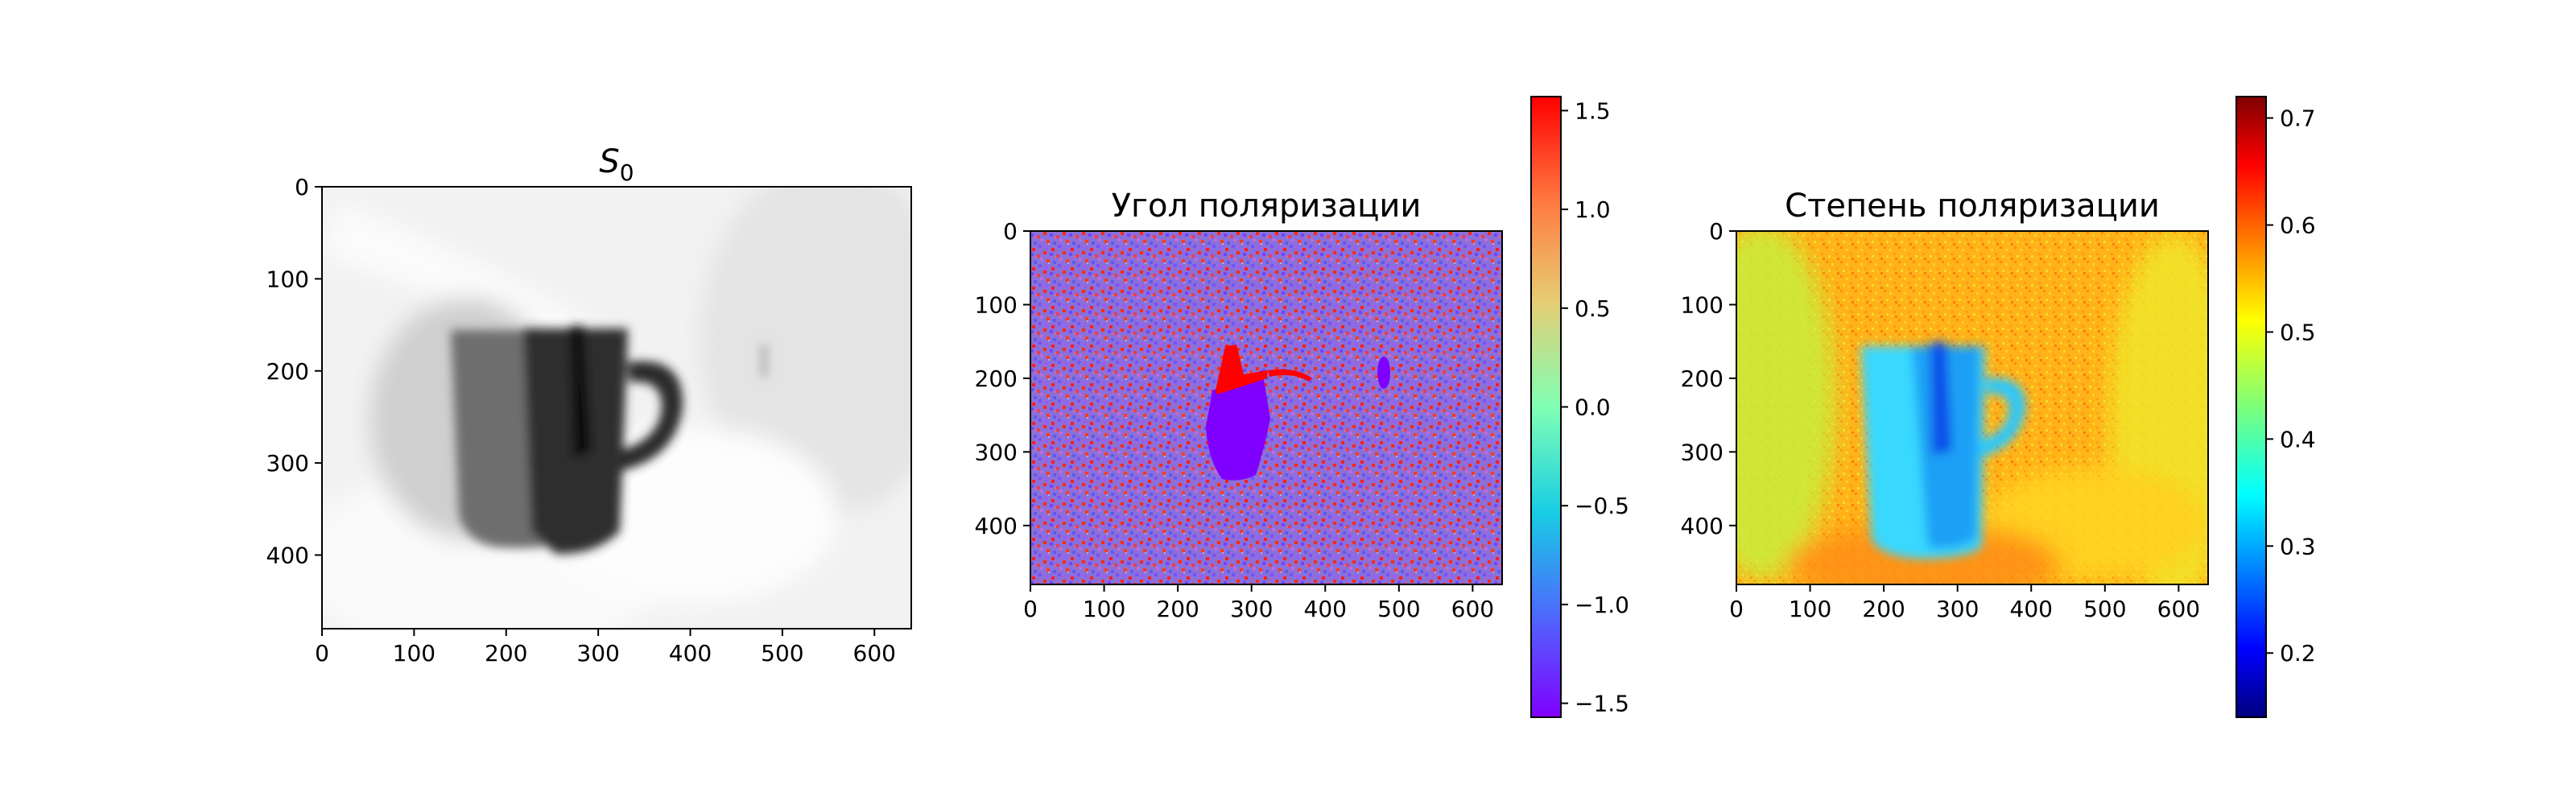 The width and height of the screenshot is (2576, 805). Describe the element at coordinates (2298, 653) in the screenshot. I see `colorbar-tick-label: 0.2` at that location.